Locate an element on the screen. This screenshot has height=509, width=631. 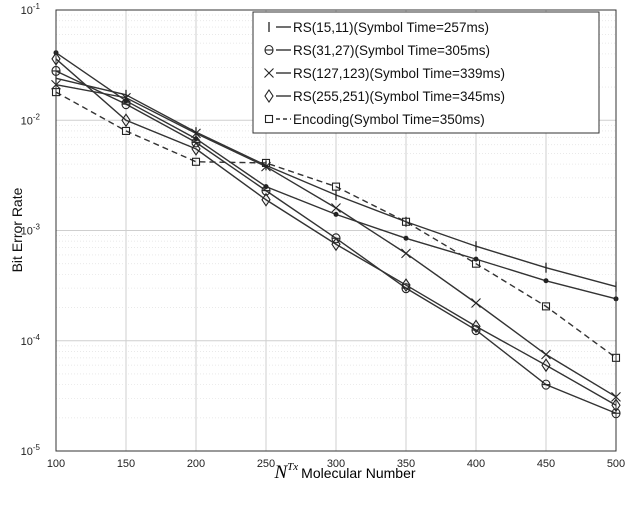
x-tick-labels: 100 150 200 250 300 350 400 450 500 is located at coordinates (336, 464).